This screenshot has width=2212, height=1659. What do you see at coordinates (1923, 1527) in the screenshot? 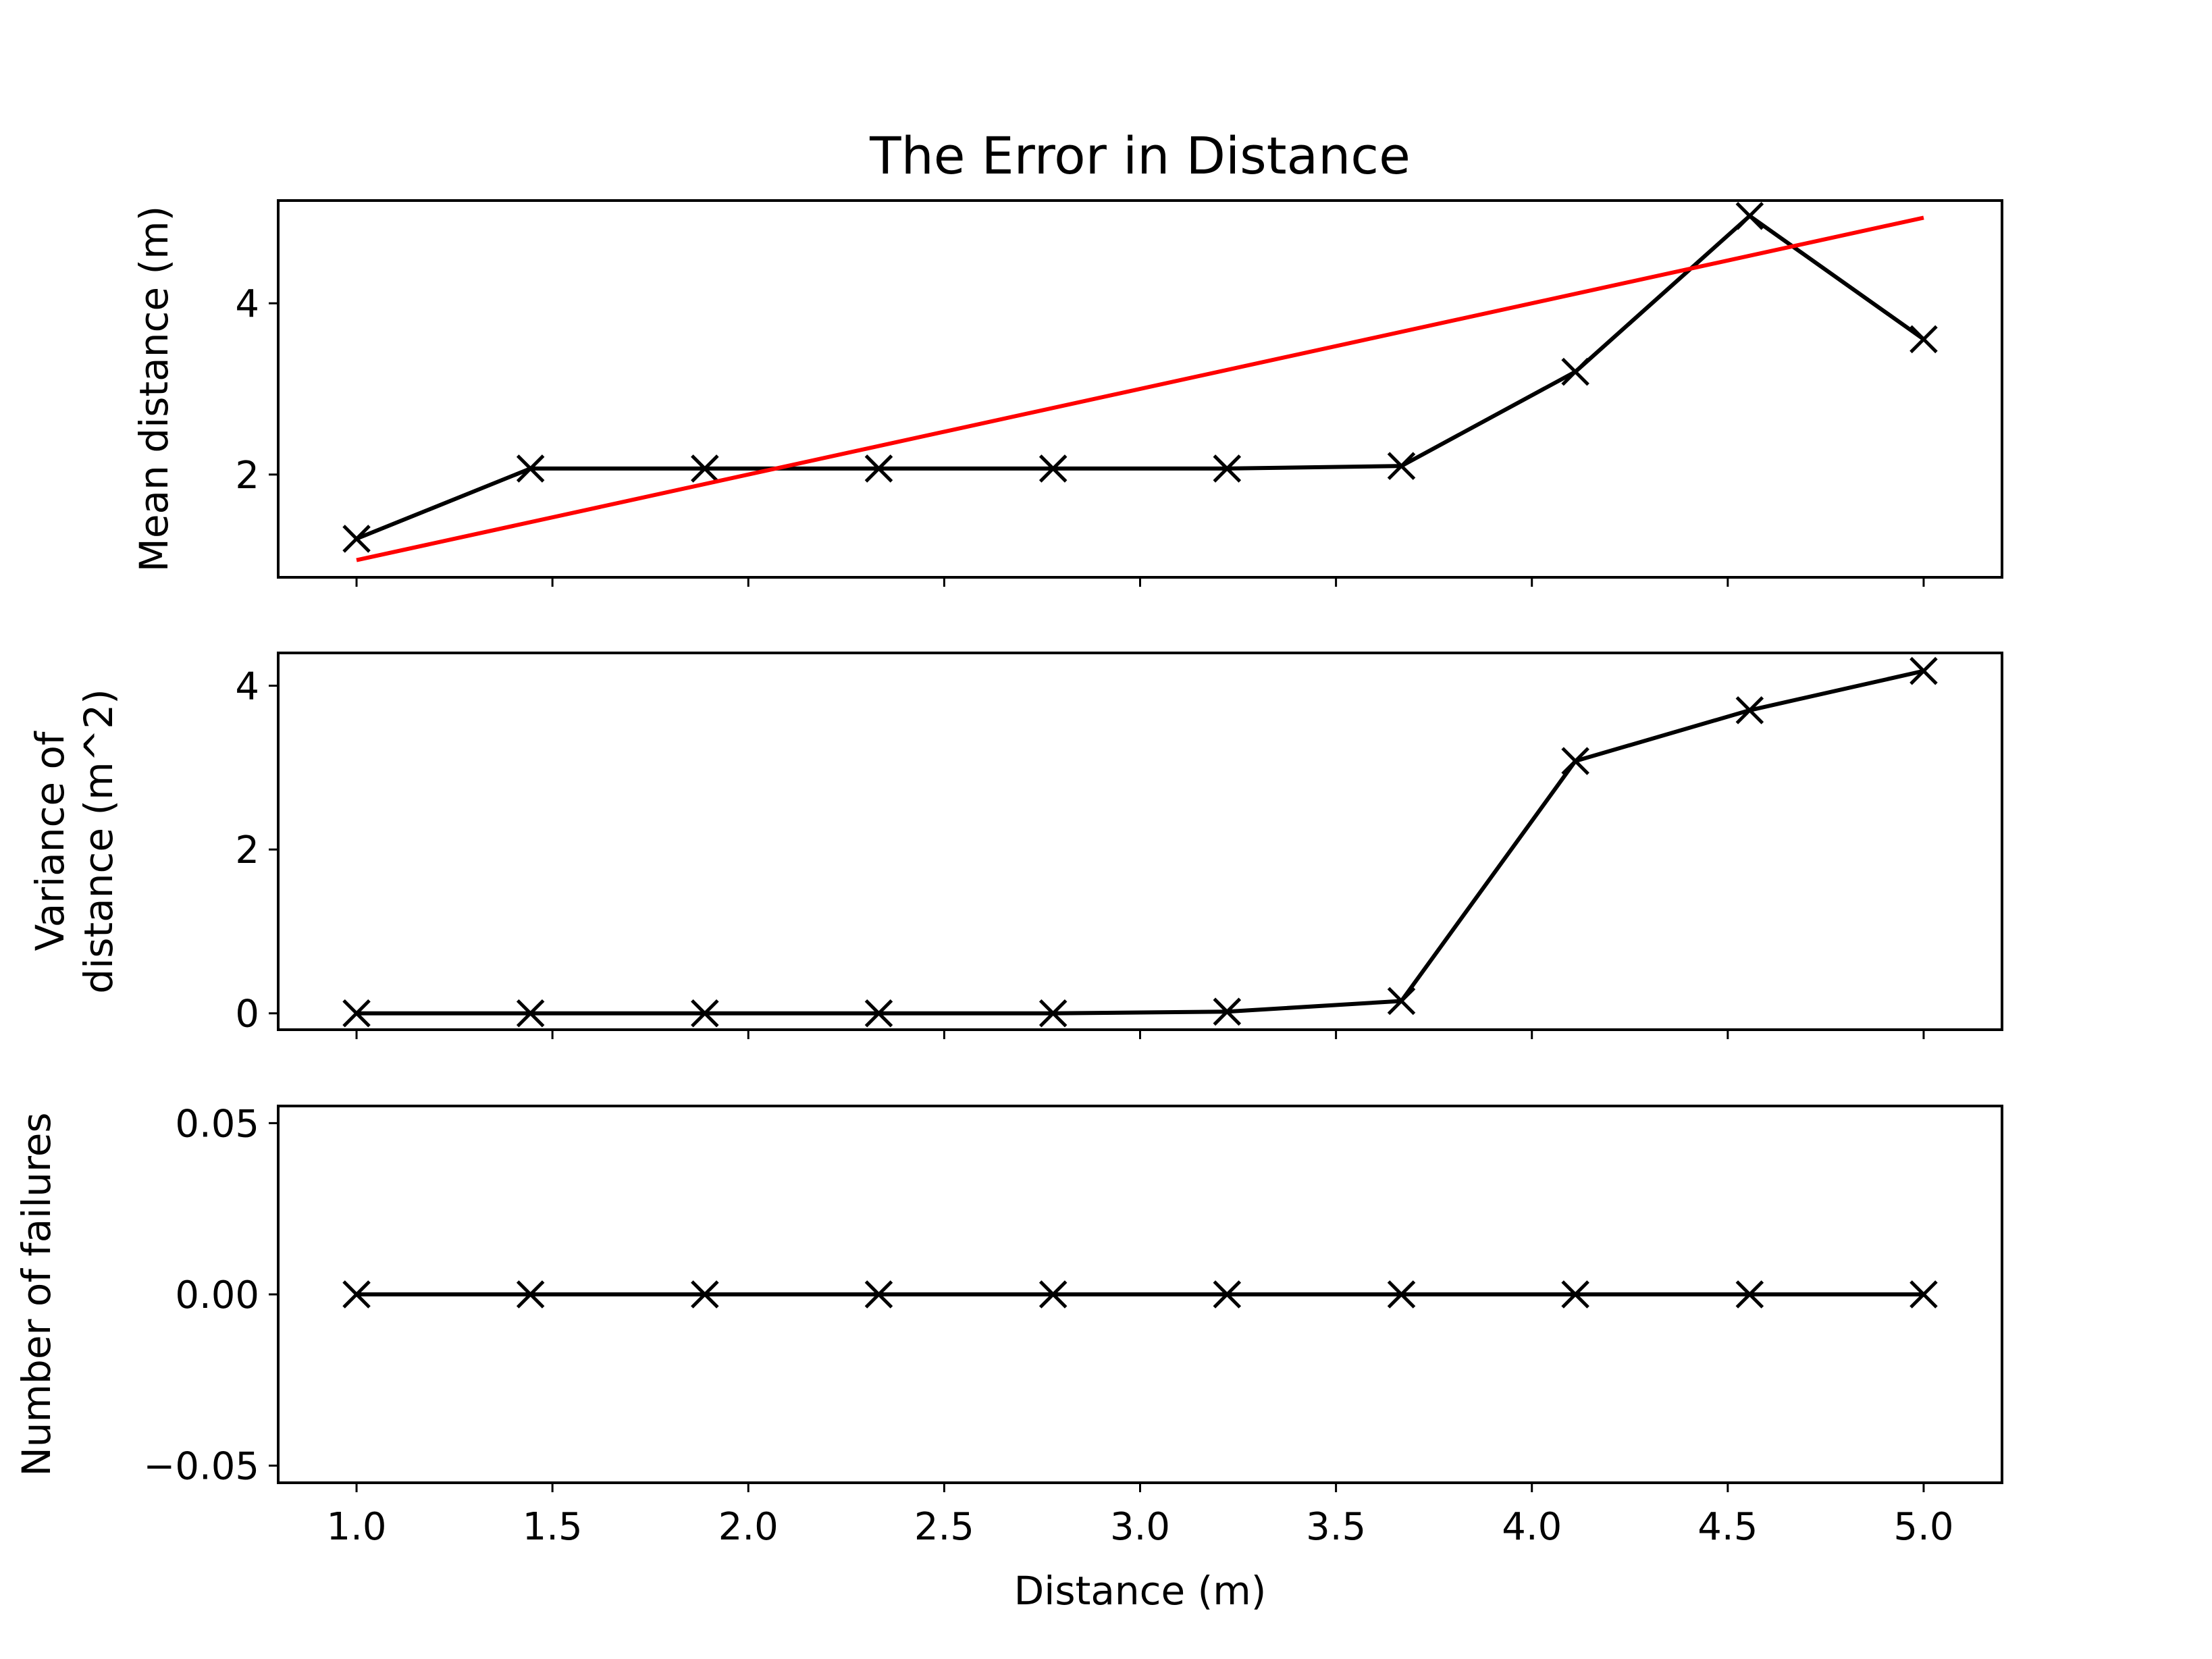
I see `x-tick-label: 5.0` at bounding box center [1923, 1527].